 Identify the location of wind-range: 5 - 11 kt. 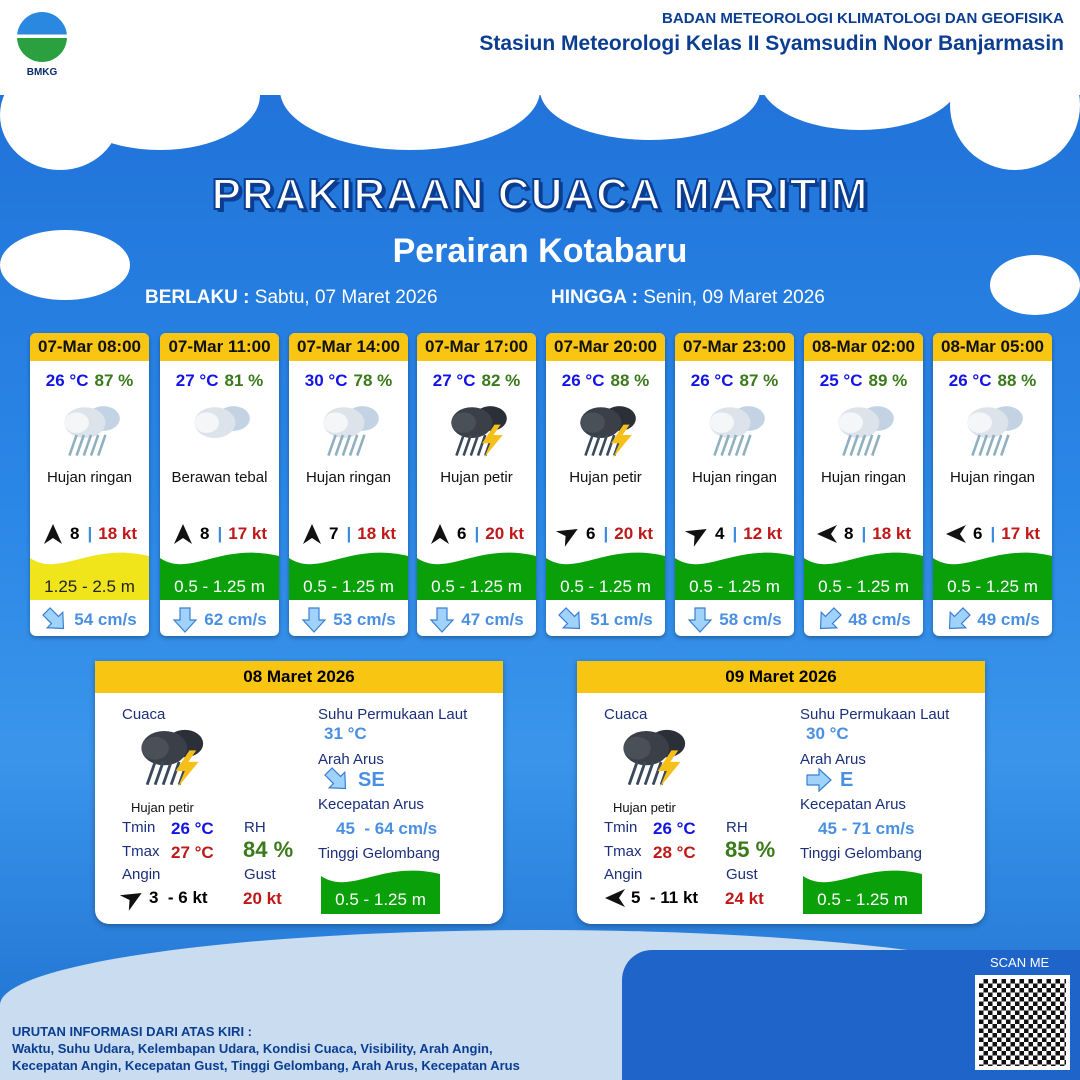
(665, 897).